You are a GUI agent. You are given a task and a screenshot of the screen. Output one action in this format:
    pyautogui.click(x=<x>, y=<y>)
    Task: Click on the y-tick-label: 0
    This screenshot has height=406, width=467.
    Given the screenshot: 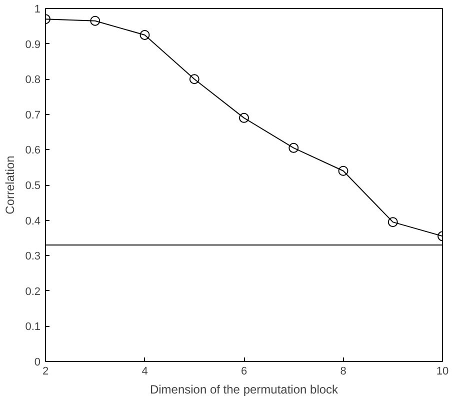 What is the action you would take?
    pyautogui.click(x=37, y=362)
    